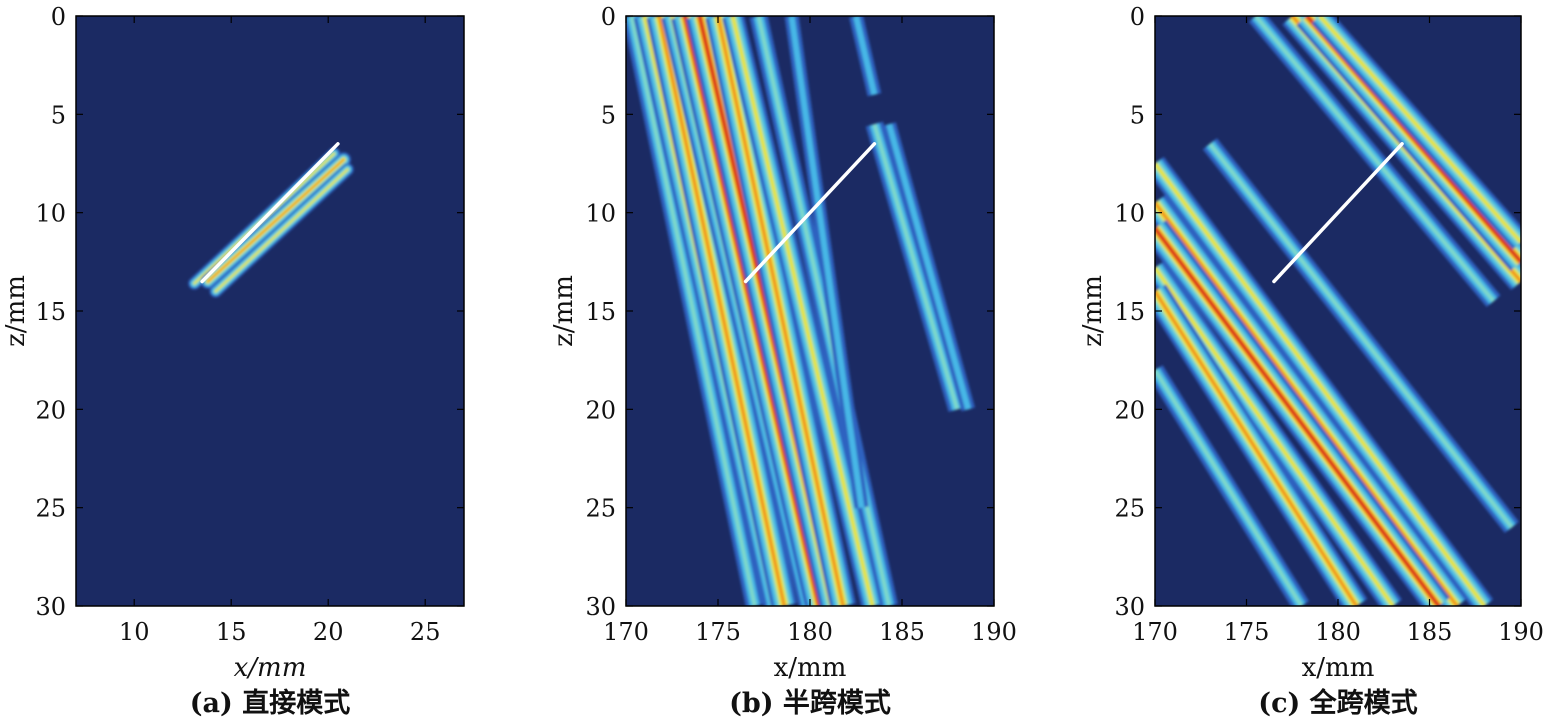 This screenshot has width=1560, height=721. I want to click on x-axis-label-b: x/mm, so click(810, 668).